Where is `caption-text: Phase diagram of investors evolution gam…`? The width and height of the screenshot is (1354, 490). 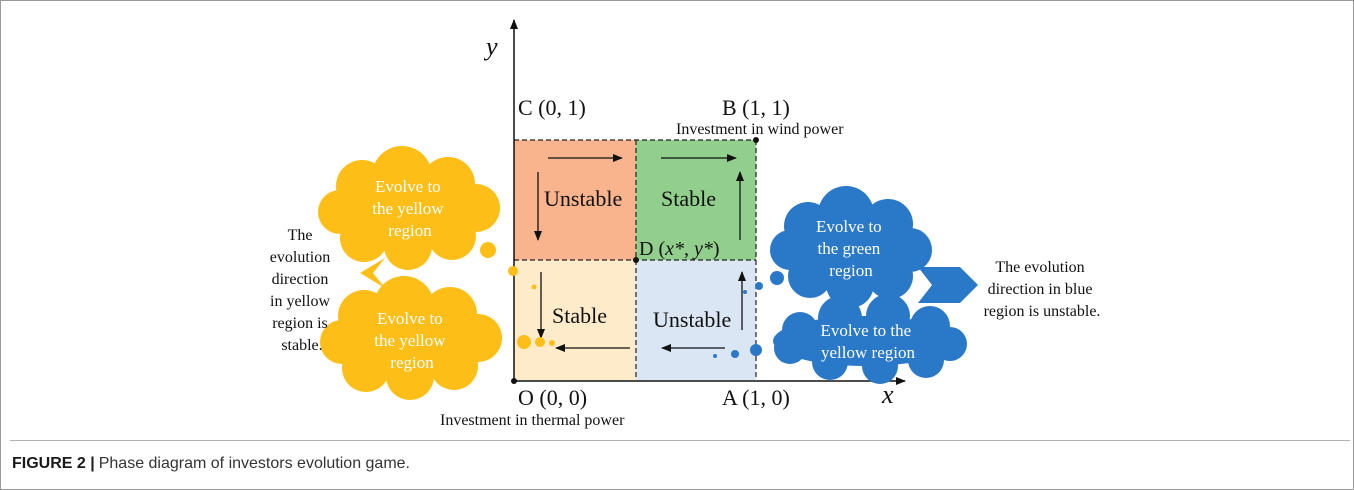 caption-text: Phase diagram of investors evolution gam… is located at coordinates (254, 463).